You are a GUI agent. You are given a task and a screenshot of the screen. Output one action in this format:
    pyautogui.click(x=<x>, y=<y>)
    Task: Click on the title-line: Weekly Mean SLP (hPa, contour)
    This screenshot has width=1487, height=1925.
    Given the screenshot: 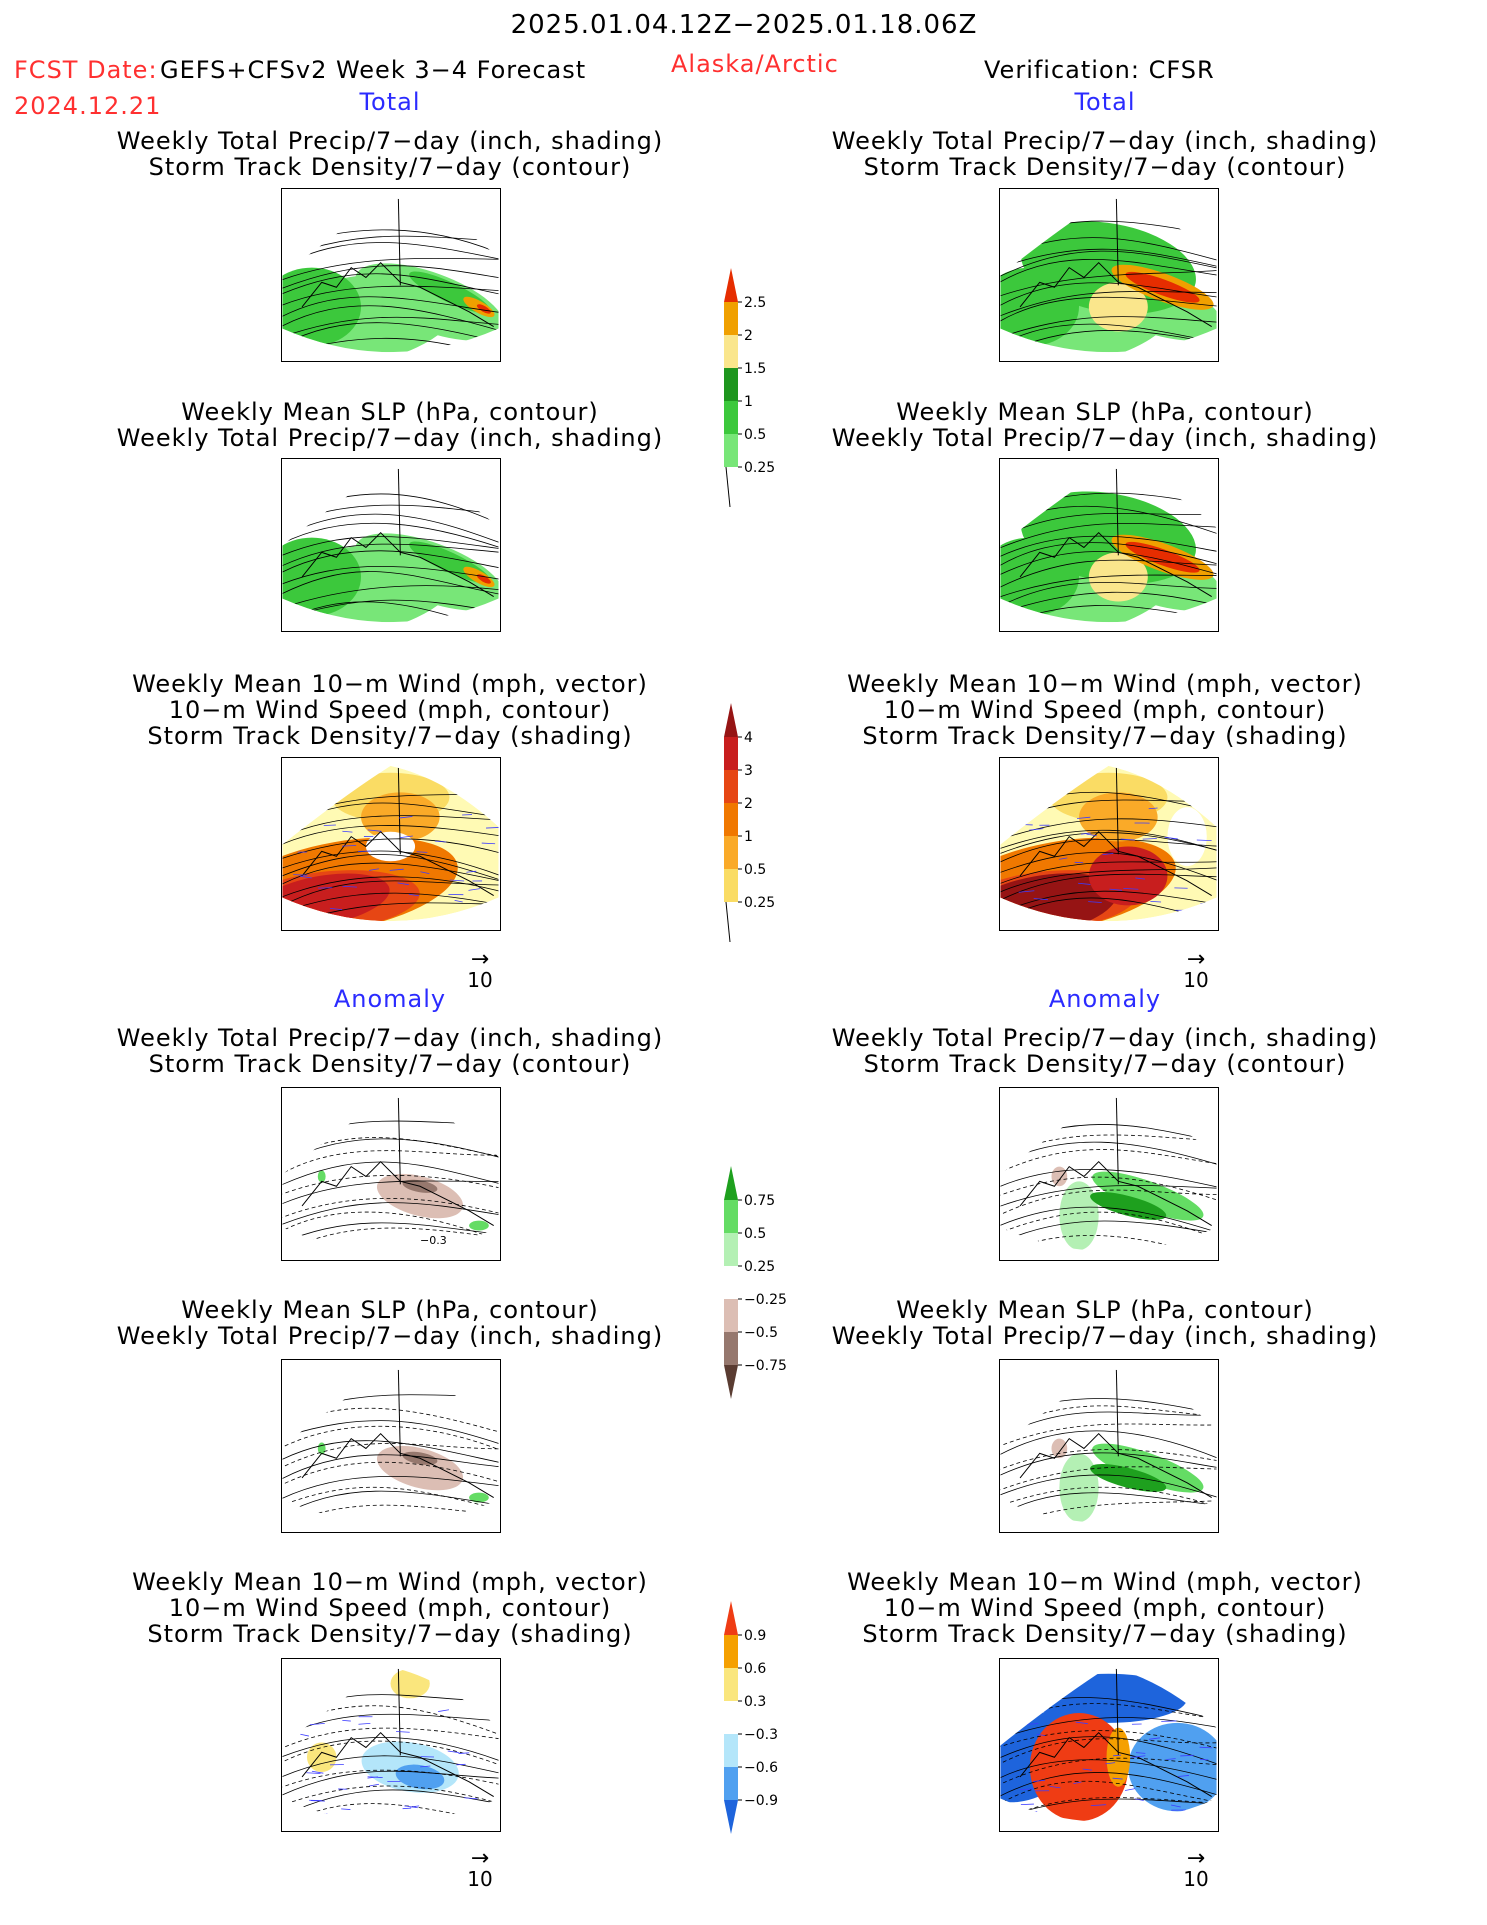 What is the action you would take?
    pyautogui.click(x=390, y=1310)
    